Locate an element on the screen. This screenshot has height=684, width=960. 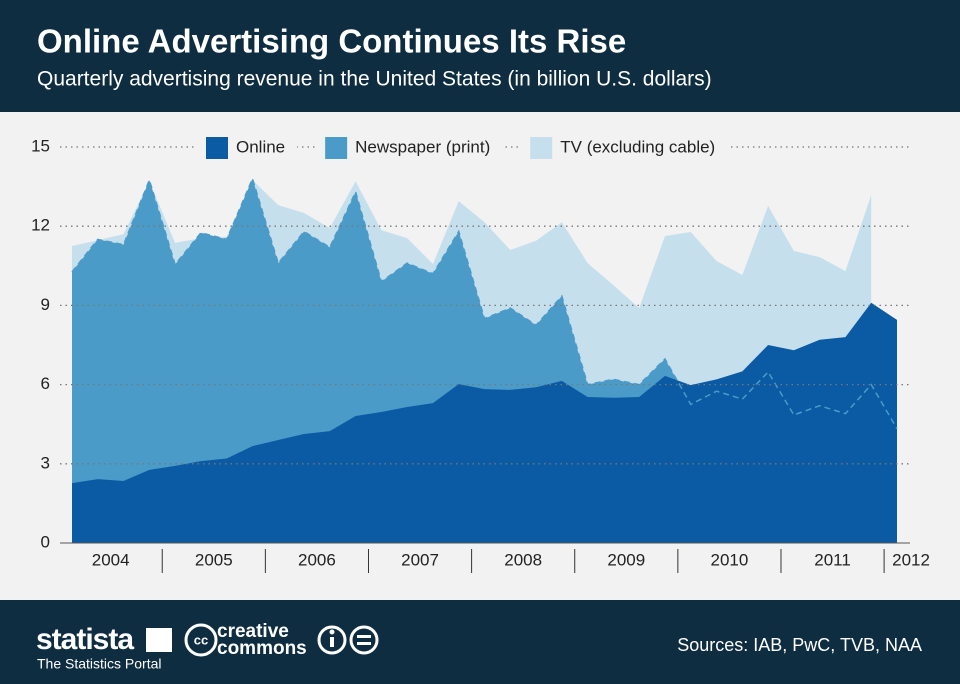
chart-title: Online Advertising Continues Its Rise is located at coordinates (331, 41).